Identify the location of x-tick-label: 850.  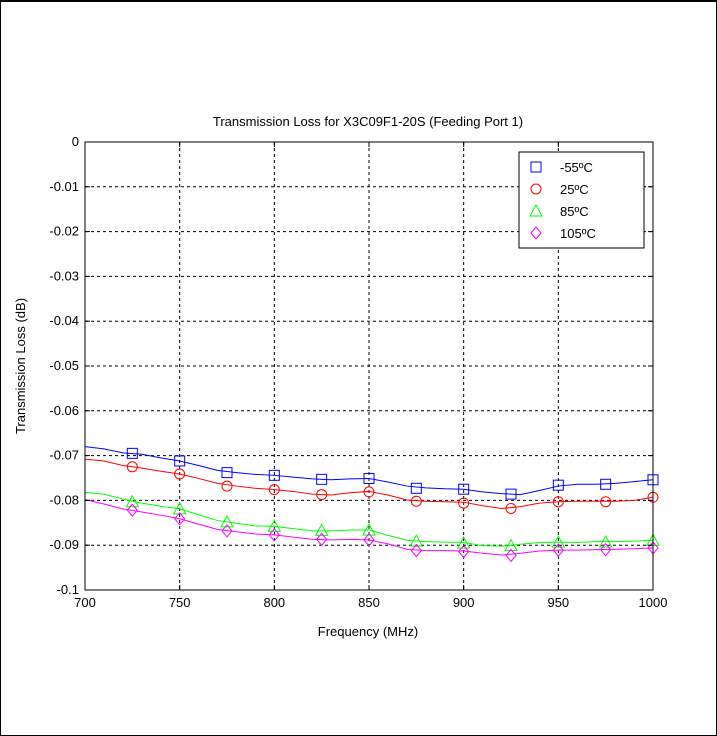
(369, 602).